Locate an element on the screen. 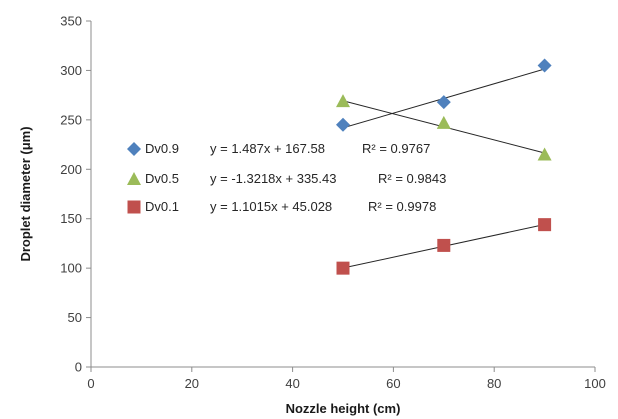  legend-r-squared: R² = 0.9978 is located at coordinates (402, 206).